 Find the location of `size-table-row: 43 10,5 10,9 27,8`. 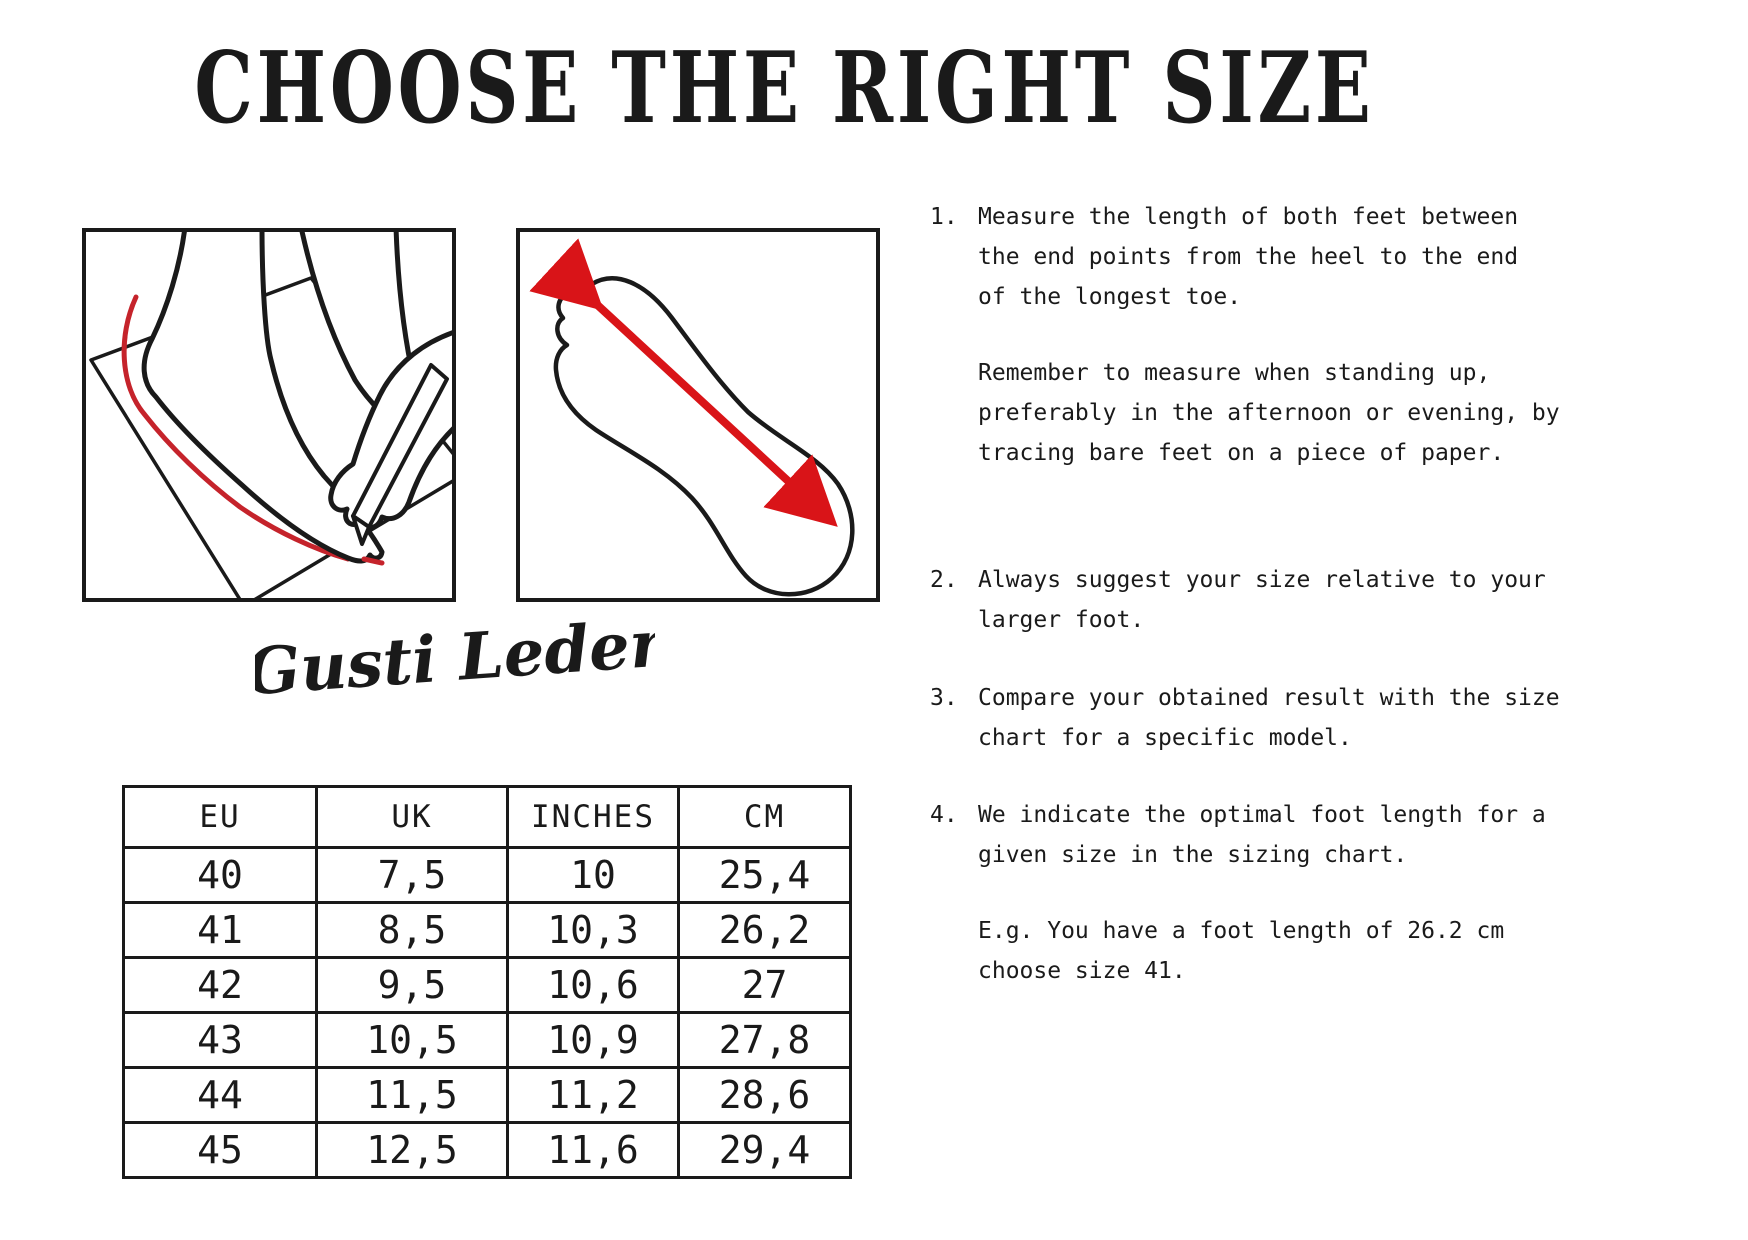

size-table-row: 43 10,5 10,9 27,8 is located at coordinates (487, 1040).